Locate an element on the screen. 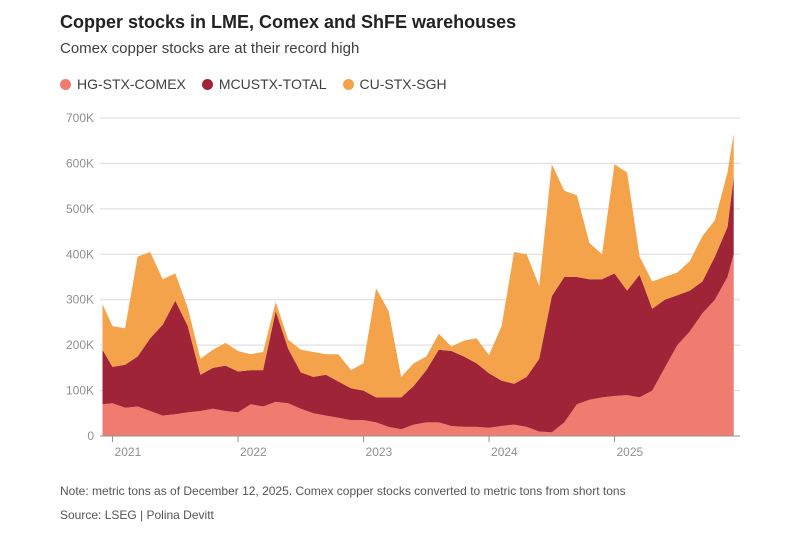  y-tick-label: 500K is located at coordinates (80, 209).